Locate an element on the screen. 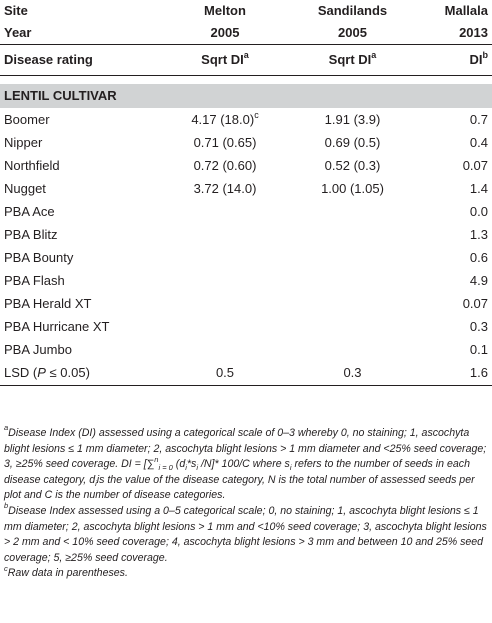  mallala-cell: 0.0 is located at coordinates (478, 211).